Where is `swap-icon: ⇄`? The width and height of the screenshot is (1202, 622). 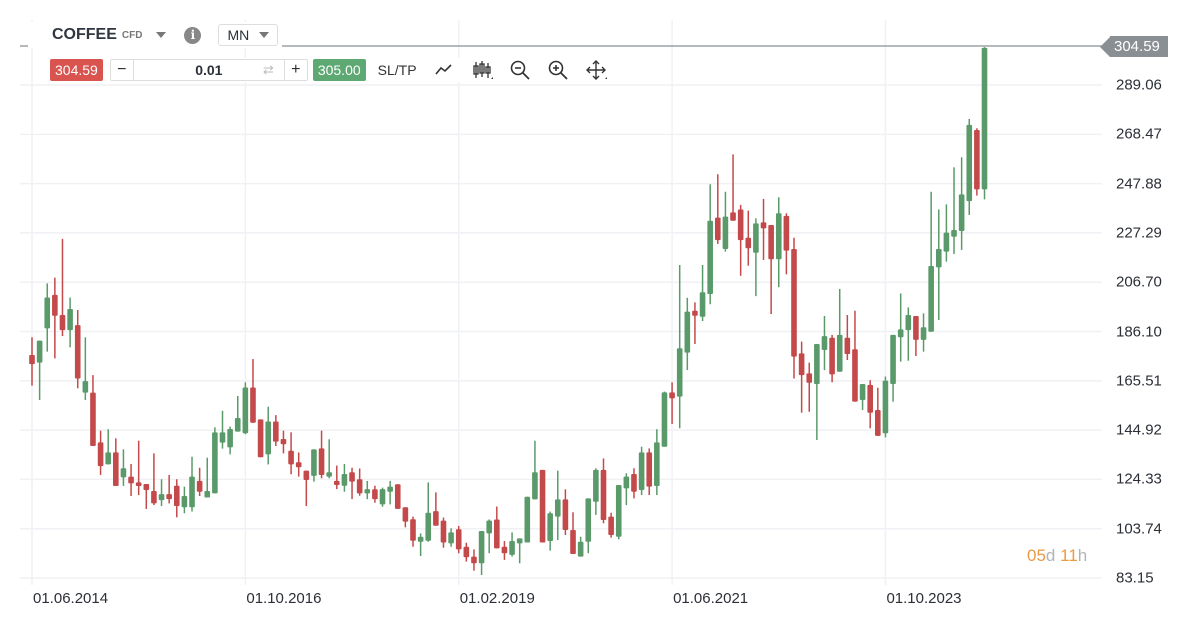
swap-icon: ⇄ is located at coordinates (268, 69).